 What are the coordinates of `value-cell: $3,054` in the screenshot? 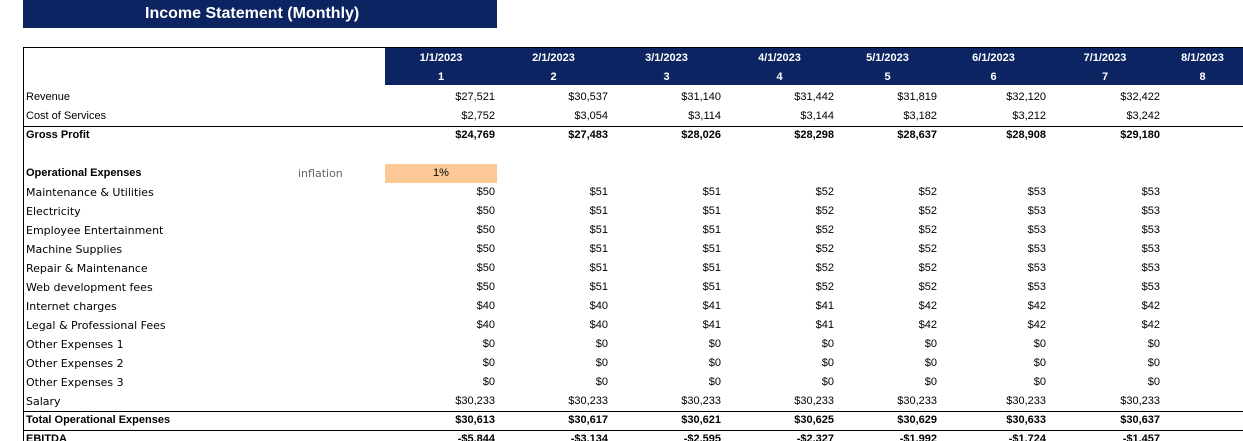 It's located at (591, 116).